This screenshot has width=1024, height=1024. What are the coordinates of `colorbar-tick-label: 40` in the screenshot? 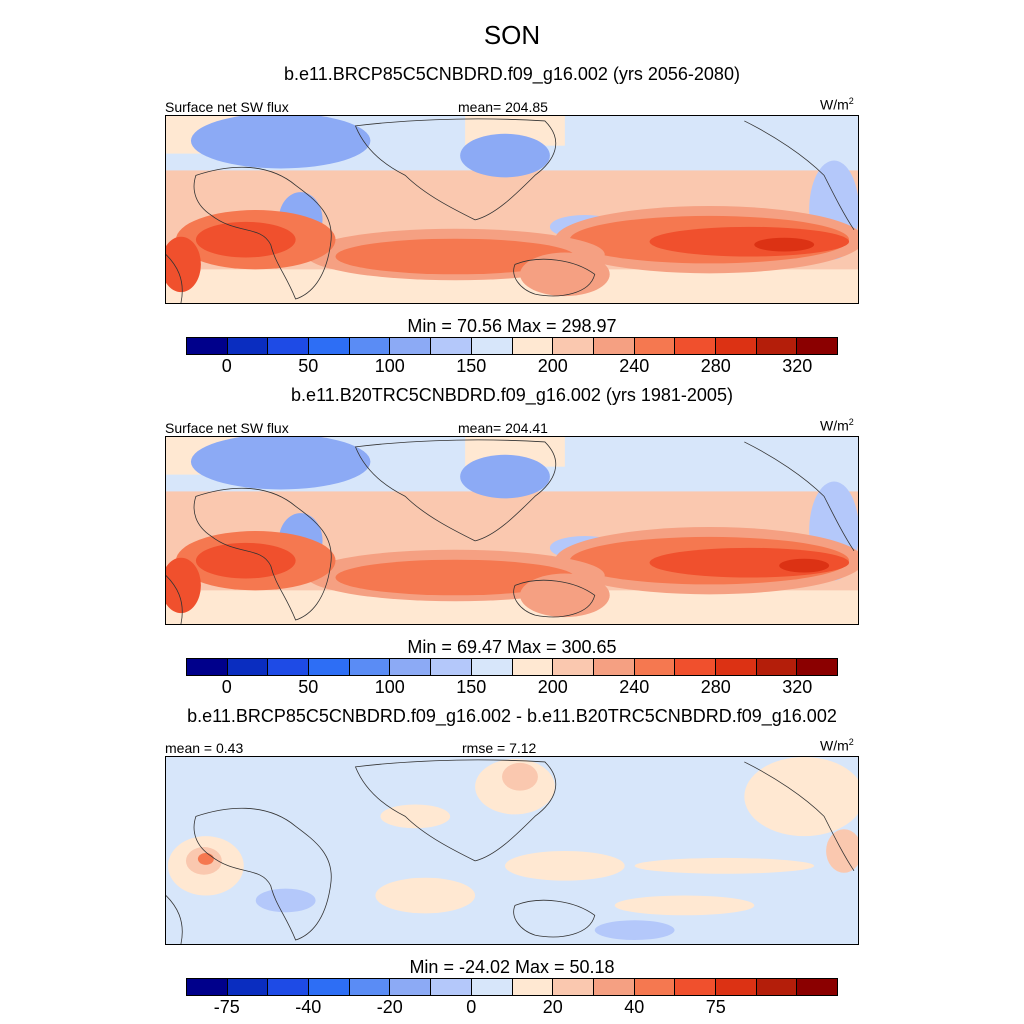 It's located at (634, 1007).